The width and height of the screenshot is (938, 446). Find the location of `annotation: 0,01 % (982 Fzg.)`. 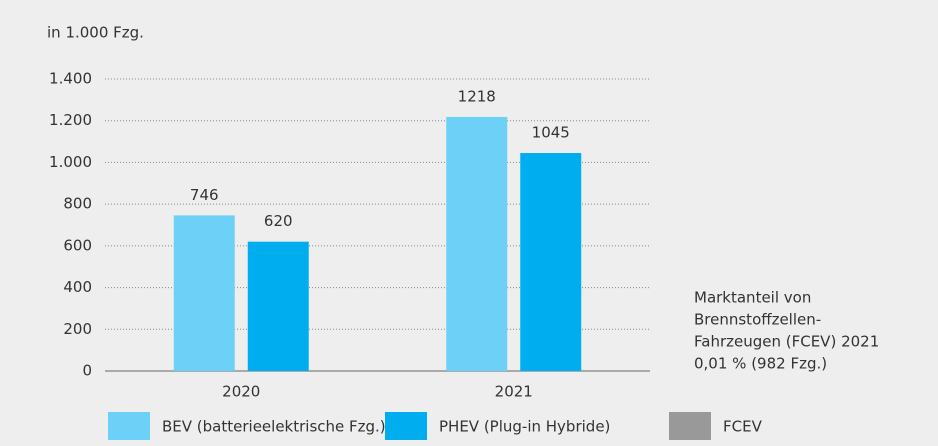

annotation: 0,01 % (982 Fzg.) is located at coordinates (760, 364).